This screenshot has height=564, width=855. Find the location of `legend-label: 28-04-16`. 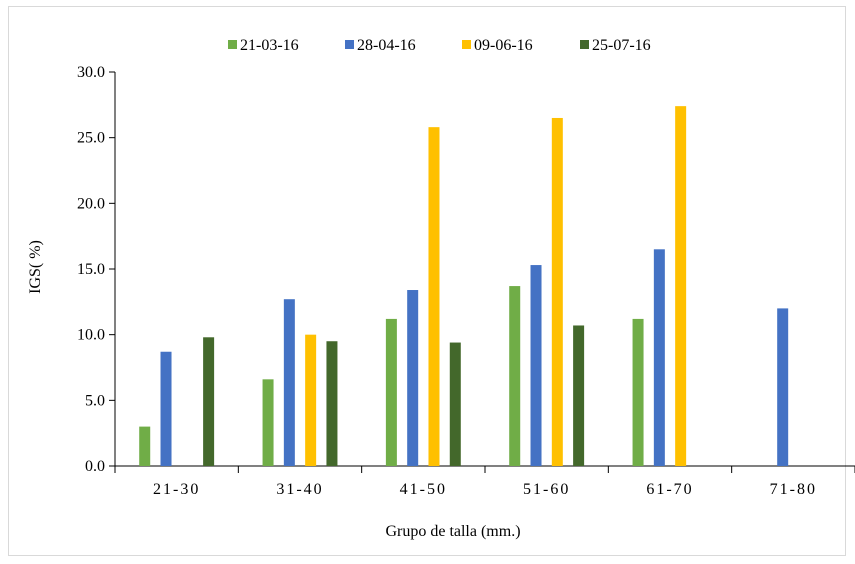

legend-label: 28-04-16 is located at coordinates (386, 45).